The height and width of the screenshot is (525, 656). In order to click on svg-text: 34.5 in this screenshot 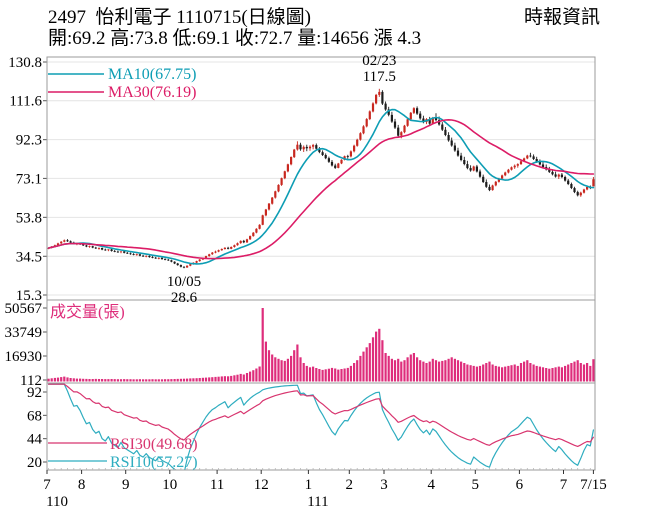, I will do `click(29, 257)`.